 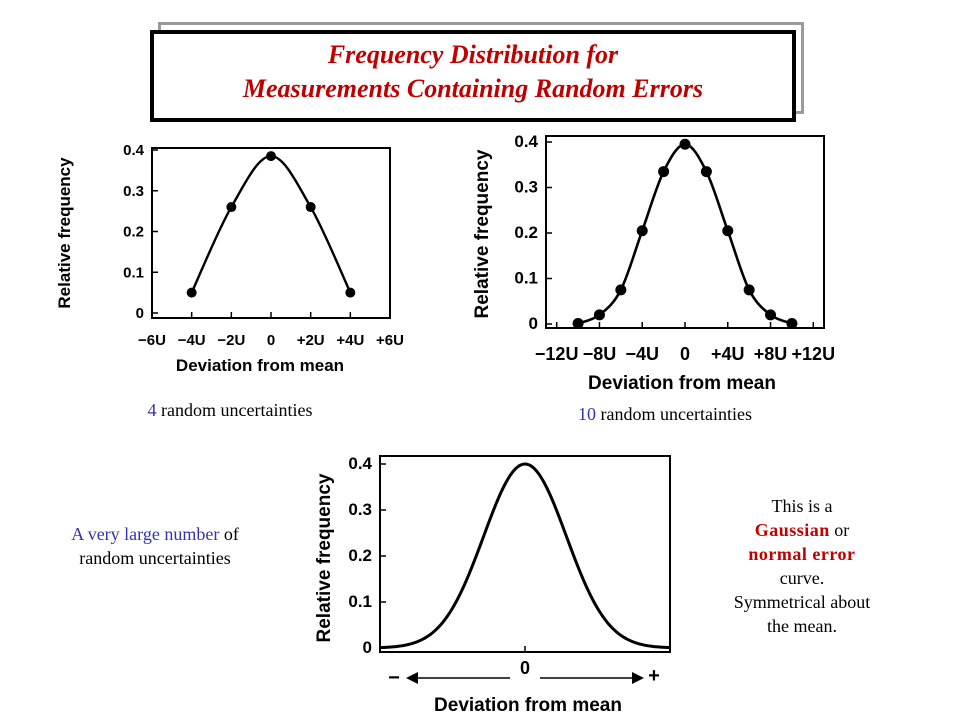 I want to click on caption-number: 10, so click(x=587, y=414).